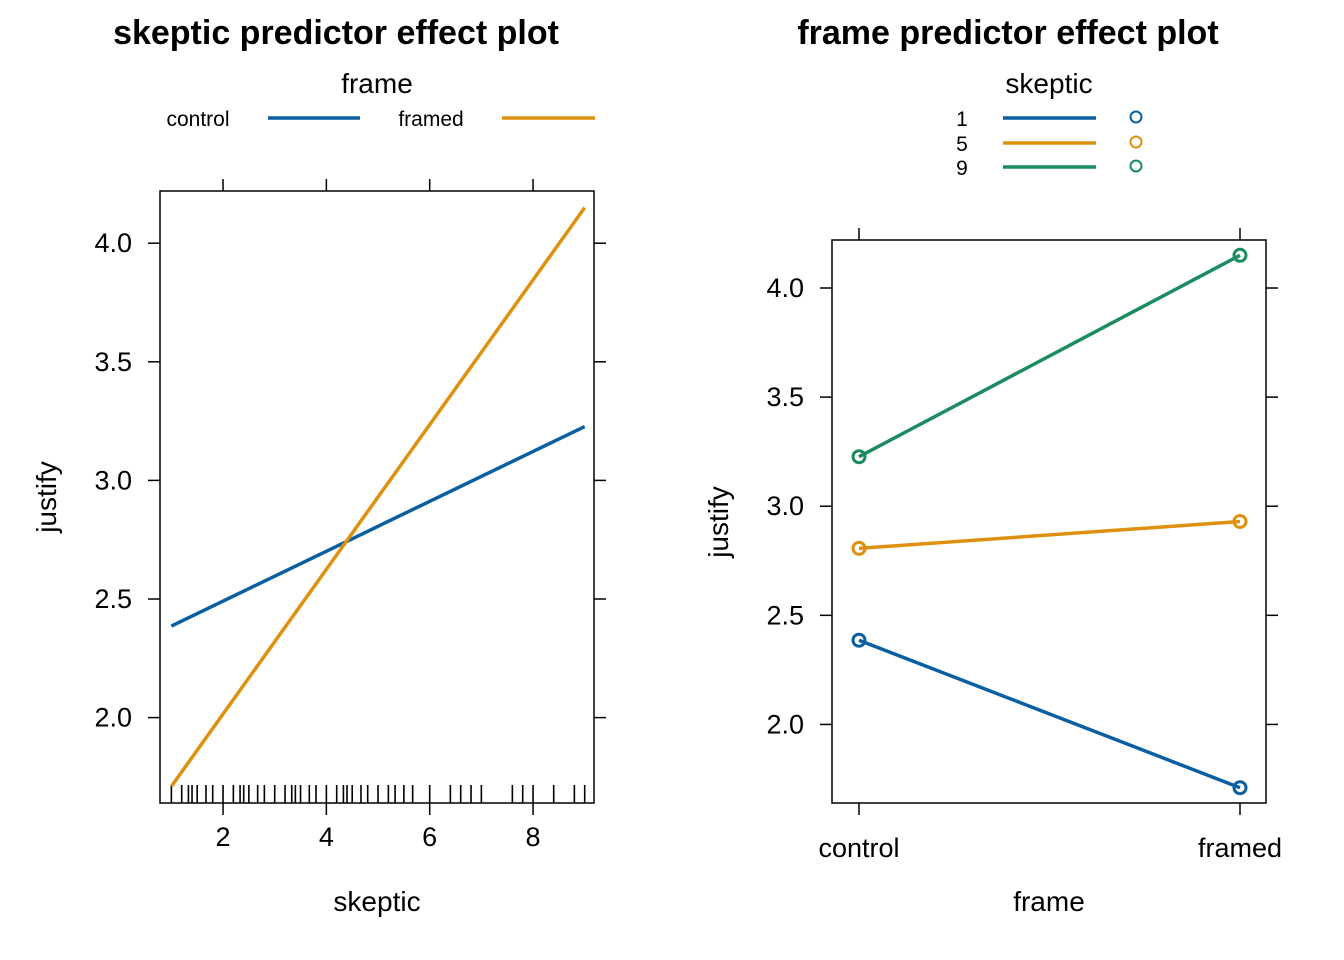 The width and height of the screenshot is (1344, 960). What do you see at coordinates (785, 615) in the screenshot?
I see `frame-y-tick-label-1: 2.5` at bounding box center [785, 615].